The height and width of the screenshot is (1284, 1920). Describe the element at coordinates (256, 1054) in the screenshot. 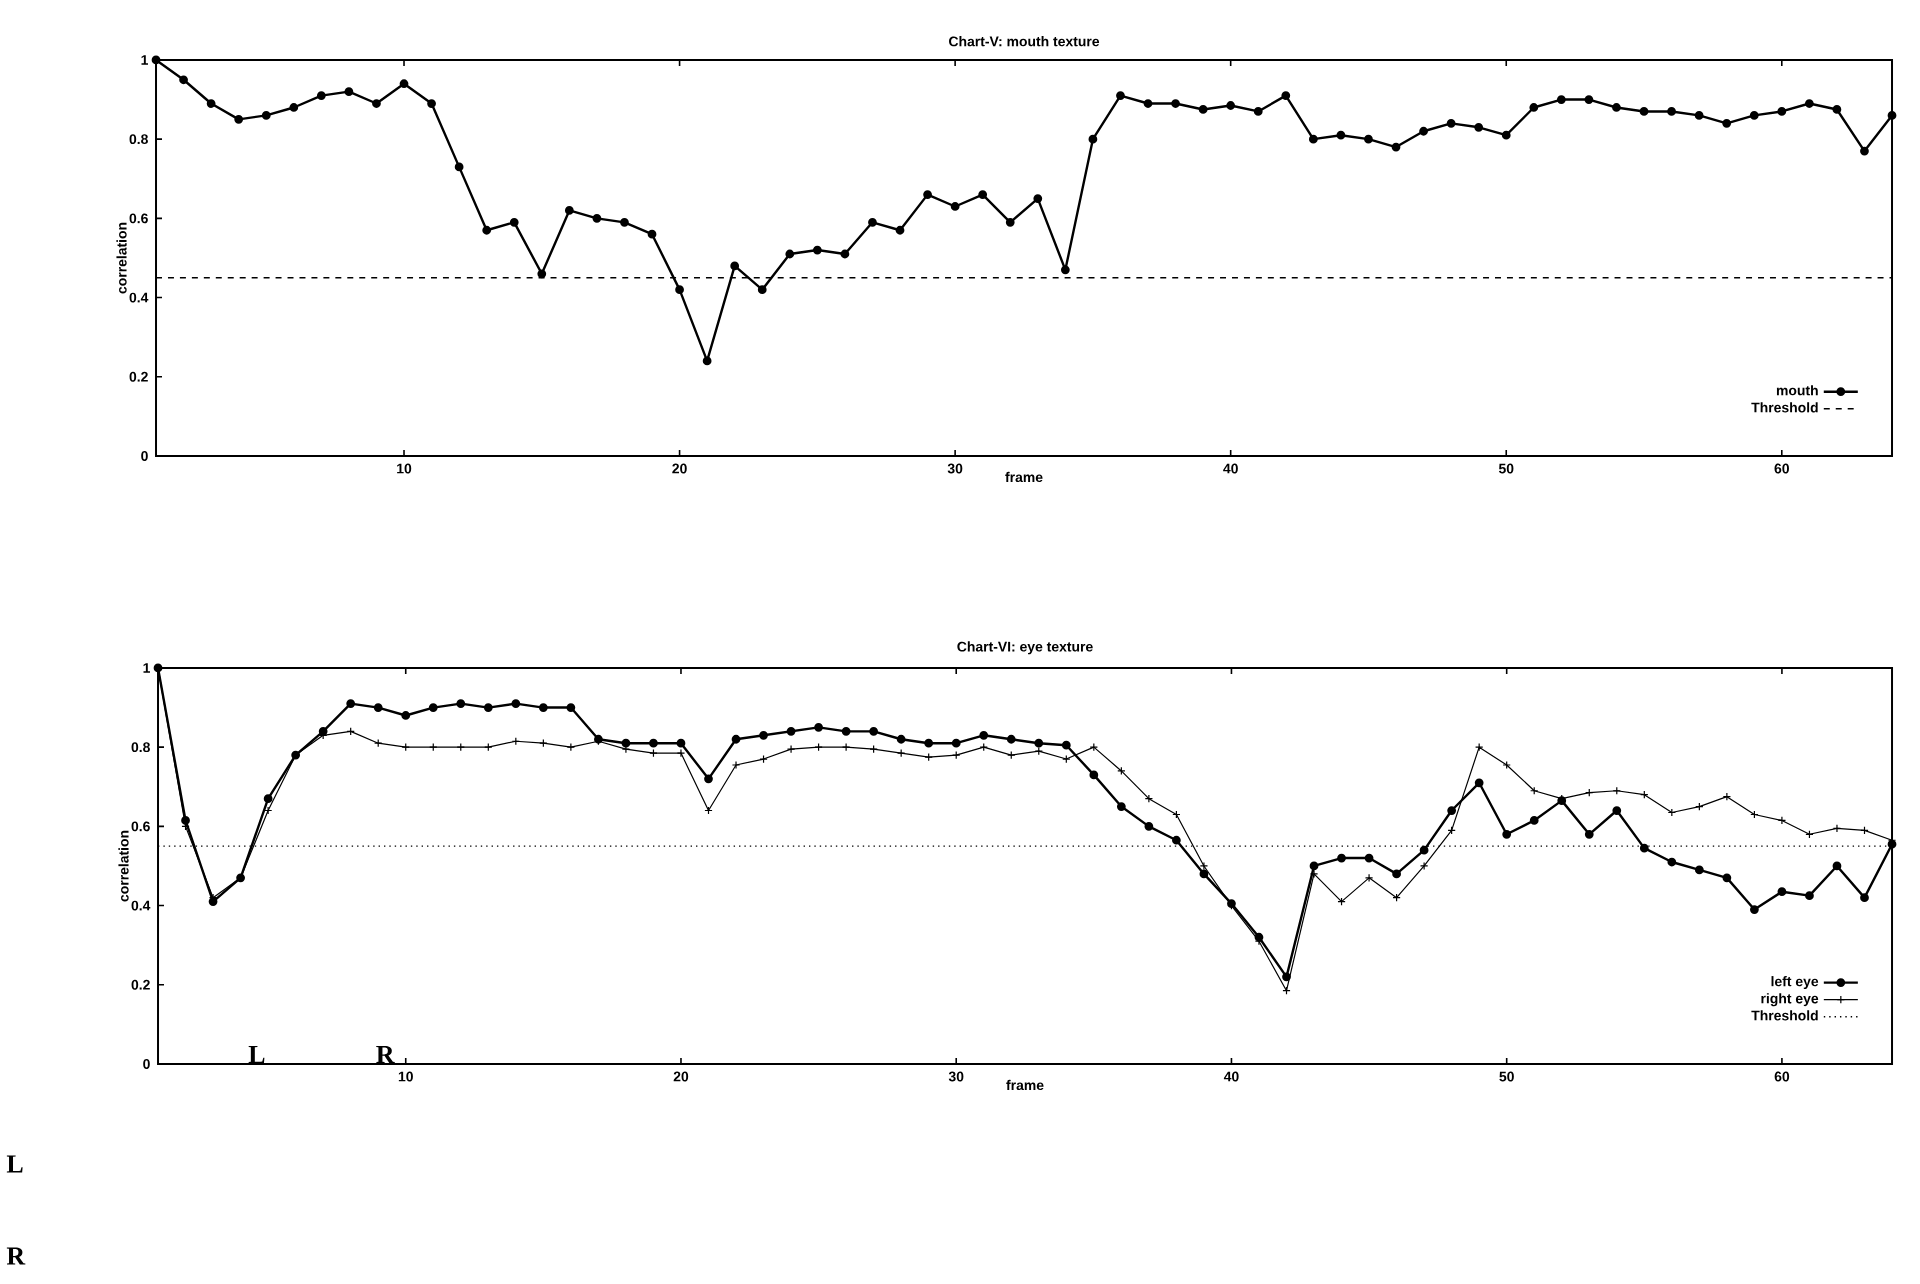

I see `annotation: L` at that location.